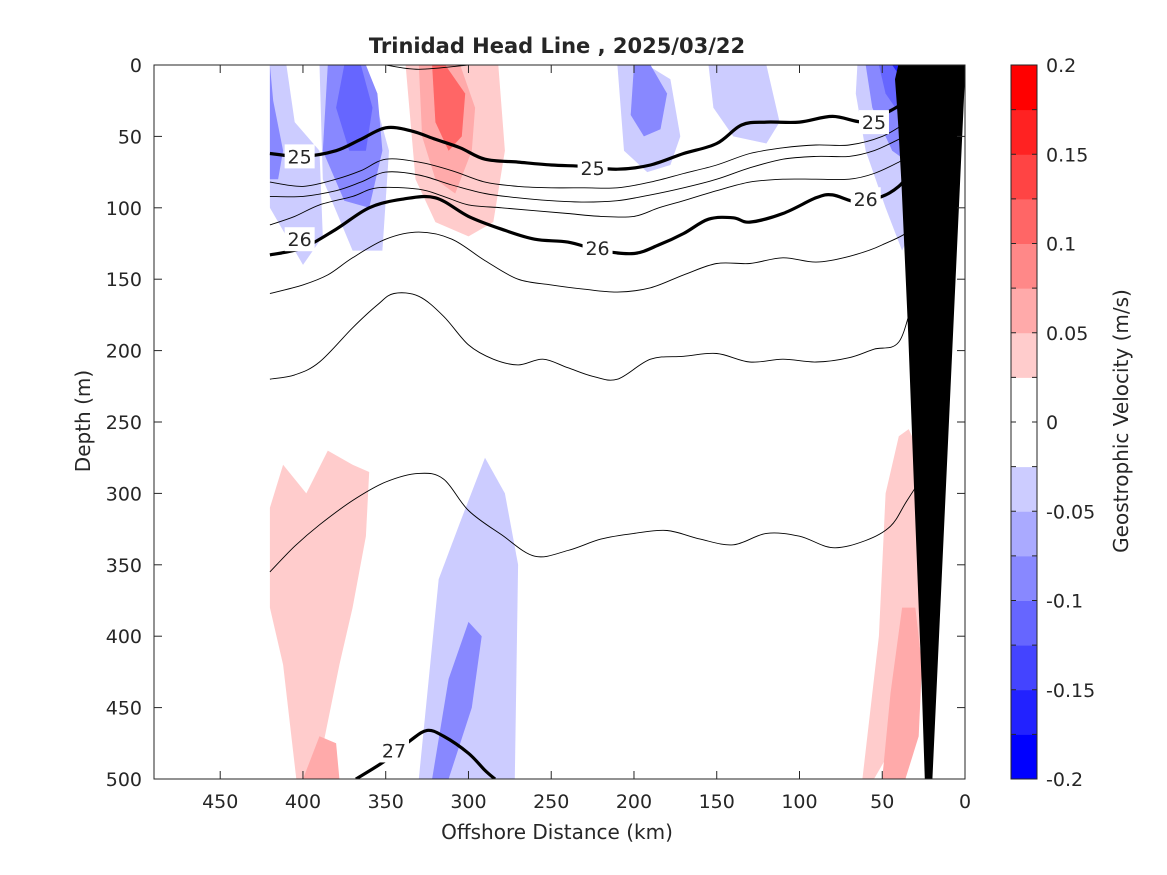  Describe the element at coordinates (124, 566) in the screenshot. I see `y-tick-label: 350` at that location.